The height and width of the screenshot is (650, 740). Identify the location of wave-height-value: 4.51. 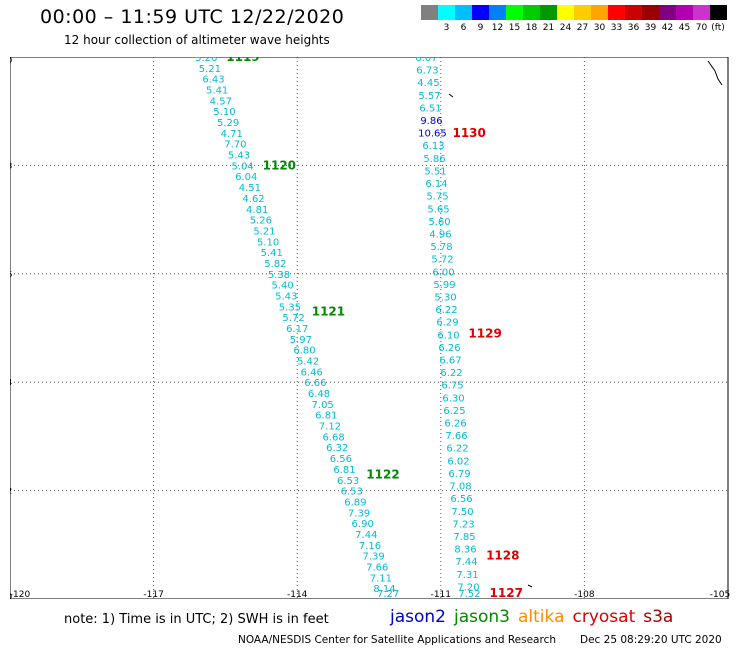
(250, 188).